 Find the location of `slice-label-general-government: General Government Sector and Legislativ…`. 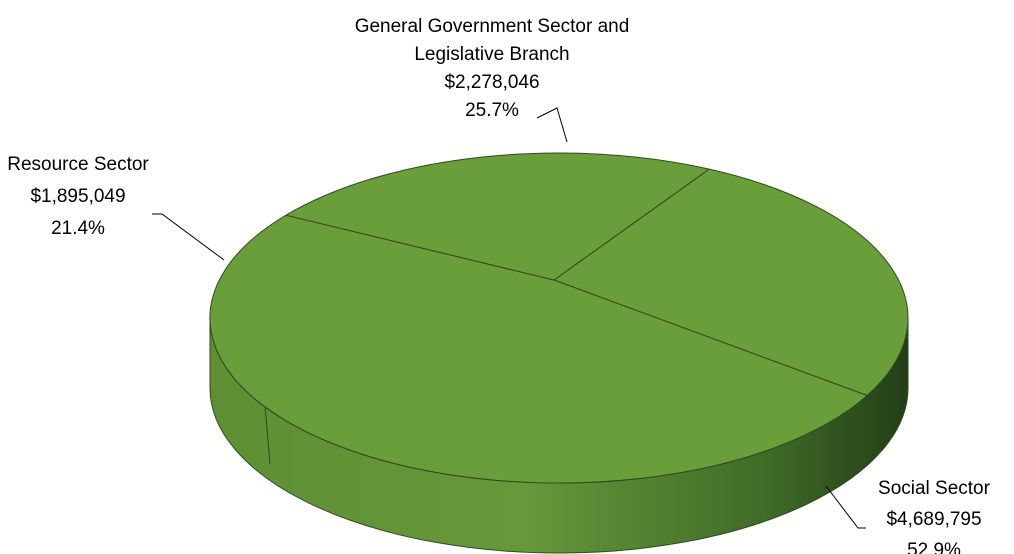

slice-label-general-government: General Government Sector and Legislativ… is located at coordinates (492, 68).